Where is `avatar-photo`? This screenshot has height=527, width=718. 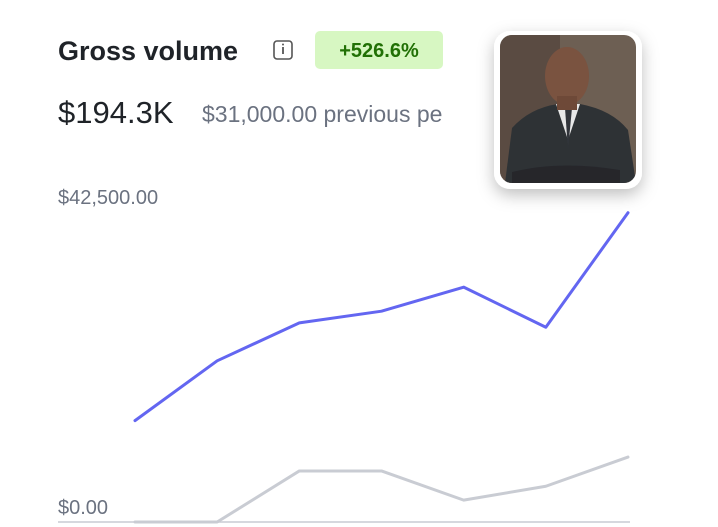
avatar-photo is located at coordinates (568, 110).